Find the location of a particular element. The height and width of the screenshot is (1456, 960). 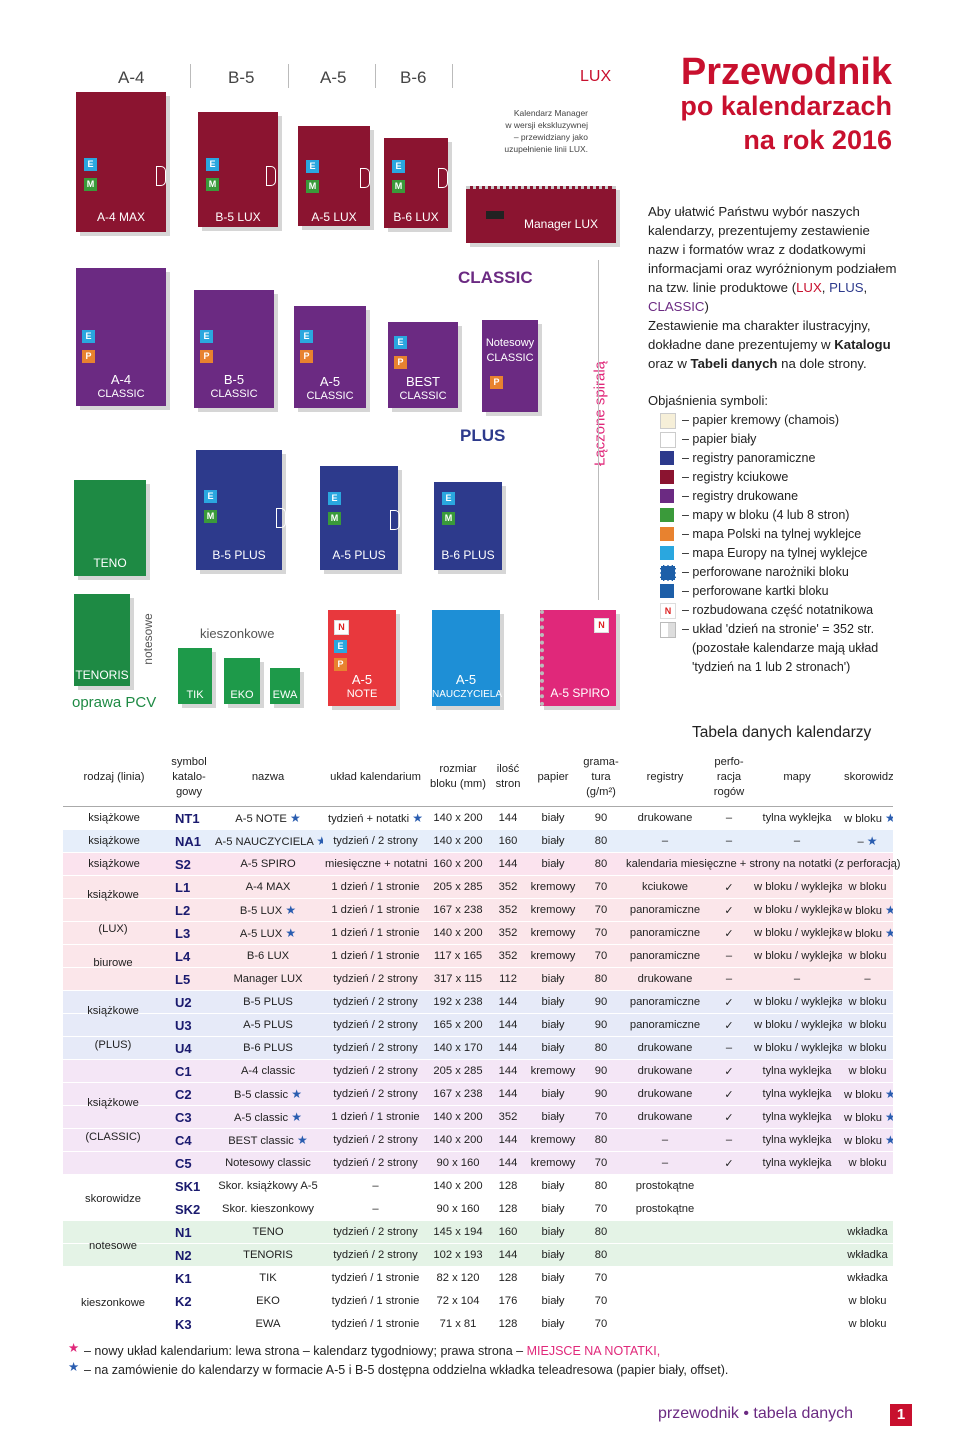

table-cell: TENO is located at coordinates (268, 1232).